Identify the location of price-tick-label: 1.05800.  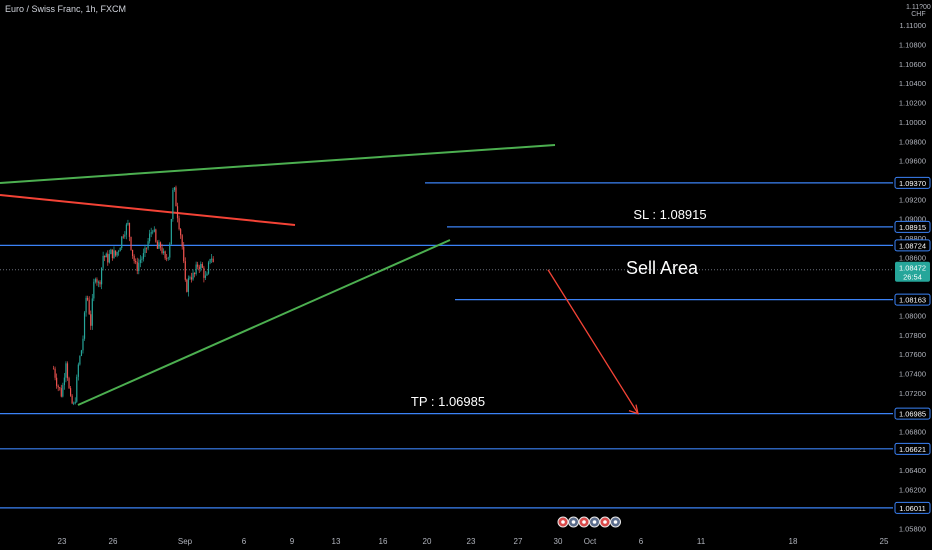
(912, 528).